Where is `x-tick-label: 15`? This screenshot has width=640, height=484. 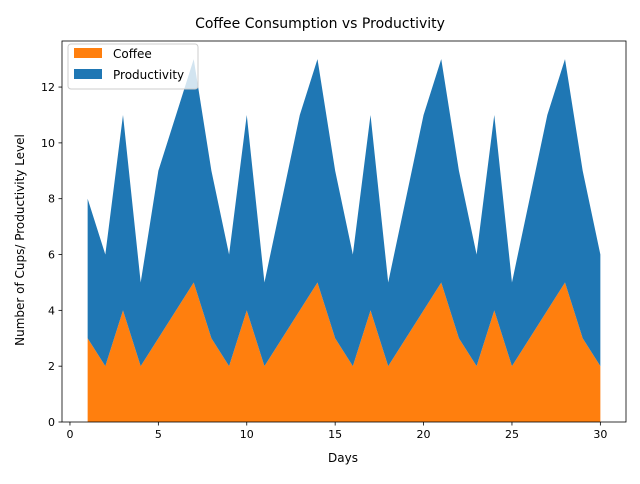
x-tick-label: 15 is located at coordinates (335, 434).